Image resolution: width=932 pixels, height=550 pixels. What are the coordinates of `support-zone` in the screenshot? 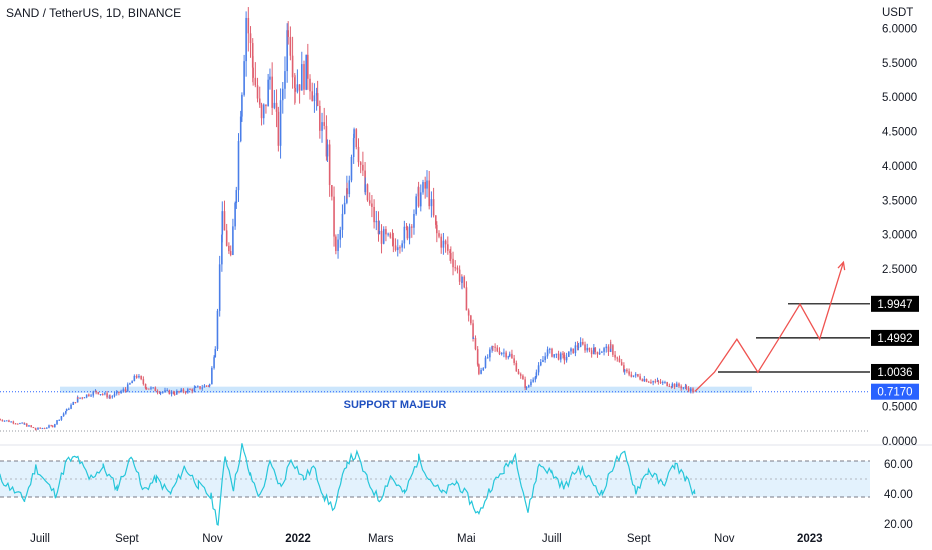 It's located at (406, 389).